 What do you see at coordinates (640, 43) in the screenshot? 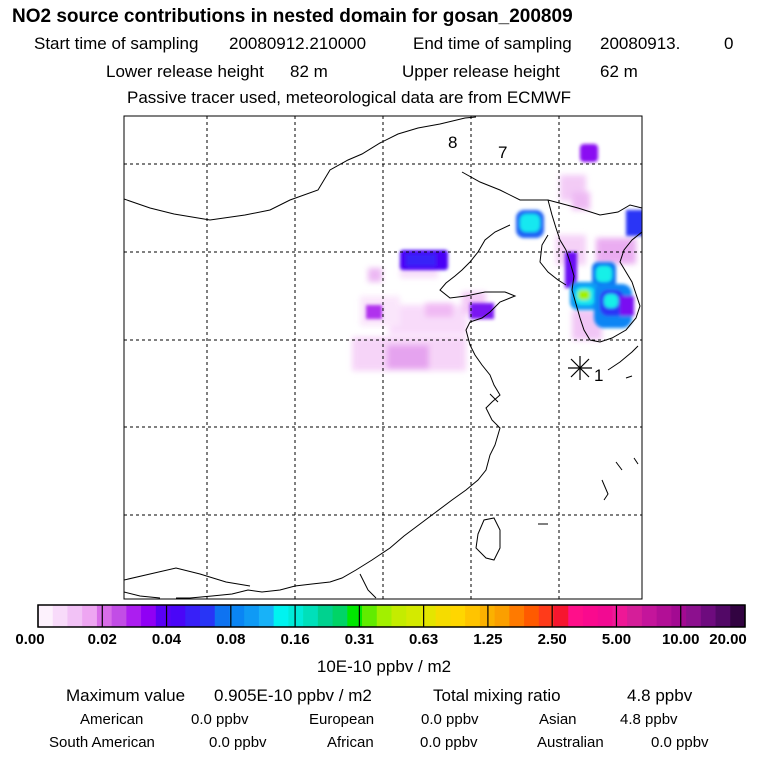
I see `end-time-value: 20080913.` at bounding box center [640, 43].